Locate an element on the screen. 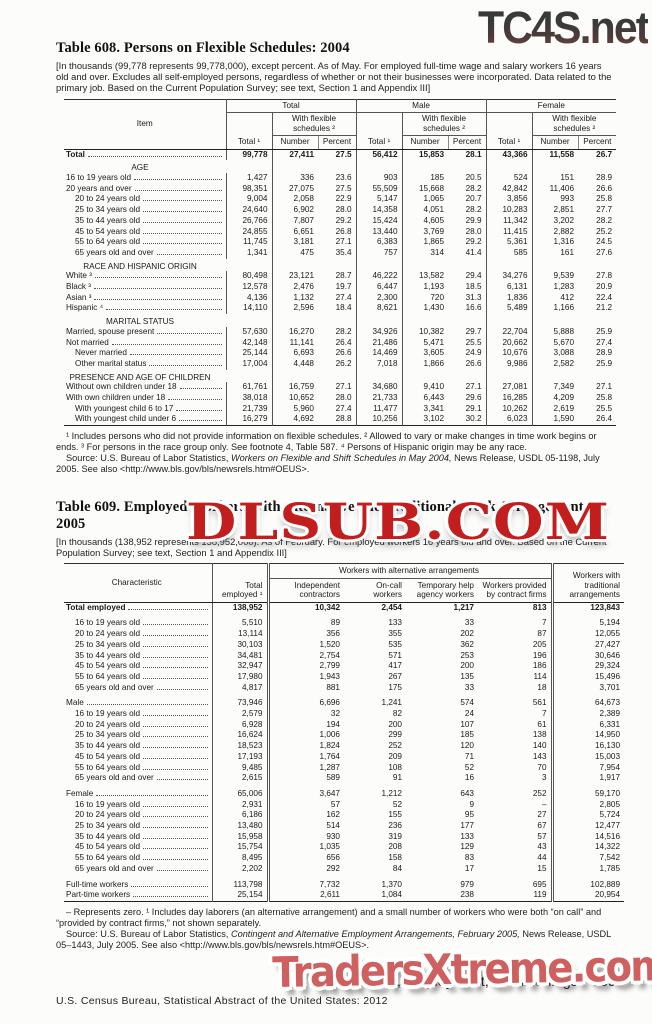  table-cell: 16.6 is located at coordinates (467, 309).